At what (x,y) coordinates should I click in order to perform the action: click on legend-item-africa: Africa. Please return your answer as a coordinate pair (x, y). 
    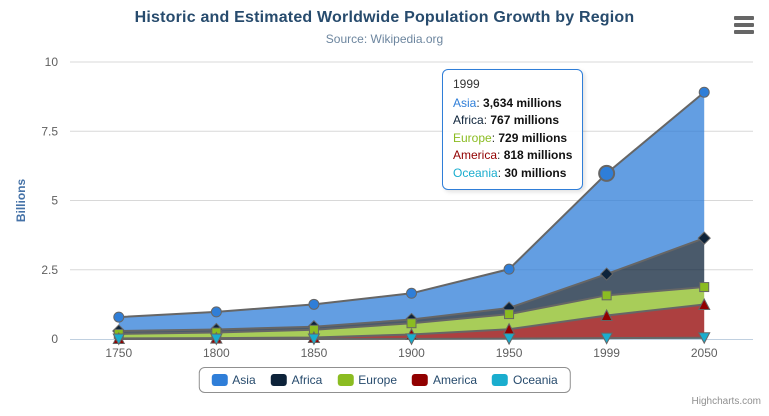
    Looking at the image, I should click on (296, 380).